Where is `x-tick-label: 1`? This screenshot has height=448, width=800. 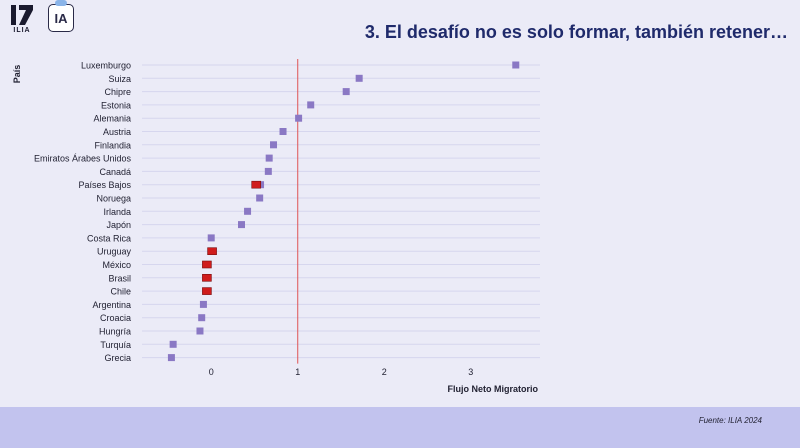
x-tick-label: 1 is located at coordinates (297, 372).